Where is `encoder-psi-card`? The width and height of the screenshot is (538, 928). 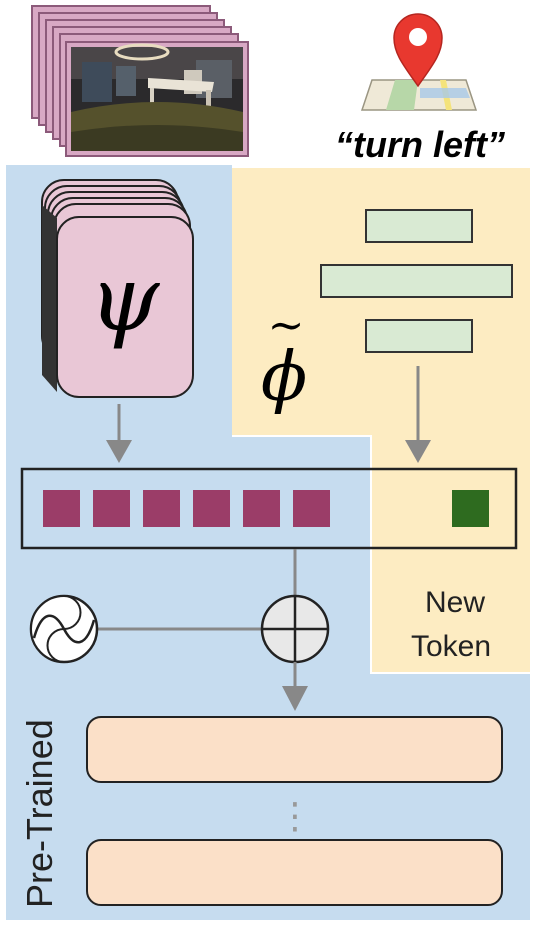
encoder-psi-card is located at coordinates (125, 307).